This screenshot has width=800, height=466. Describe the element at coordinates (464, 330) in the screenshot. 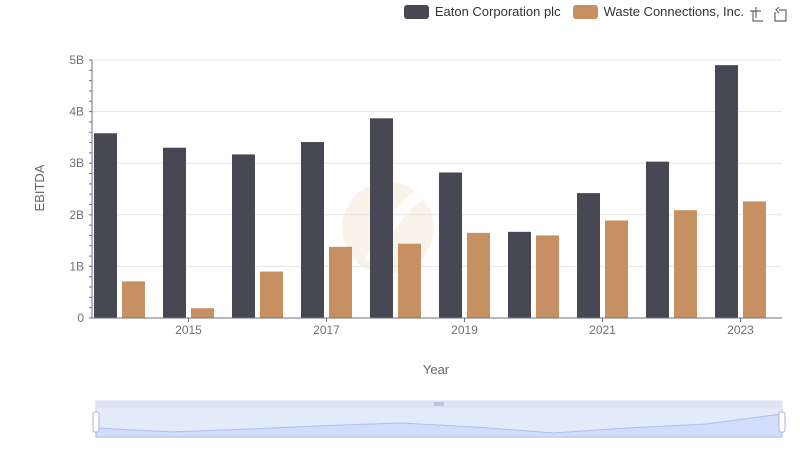

I see `x-tick-label: 2019` at that location.